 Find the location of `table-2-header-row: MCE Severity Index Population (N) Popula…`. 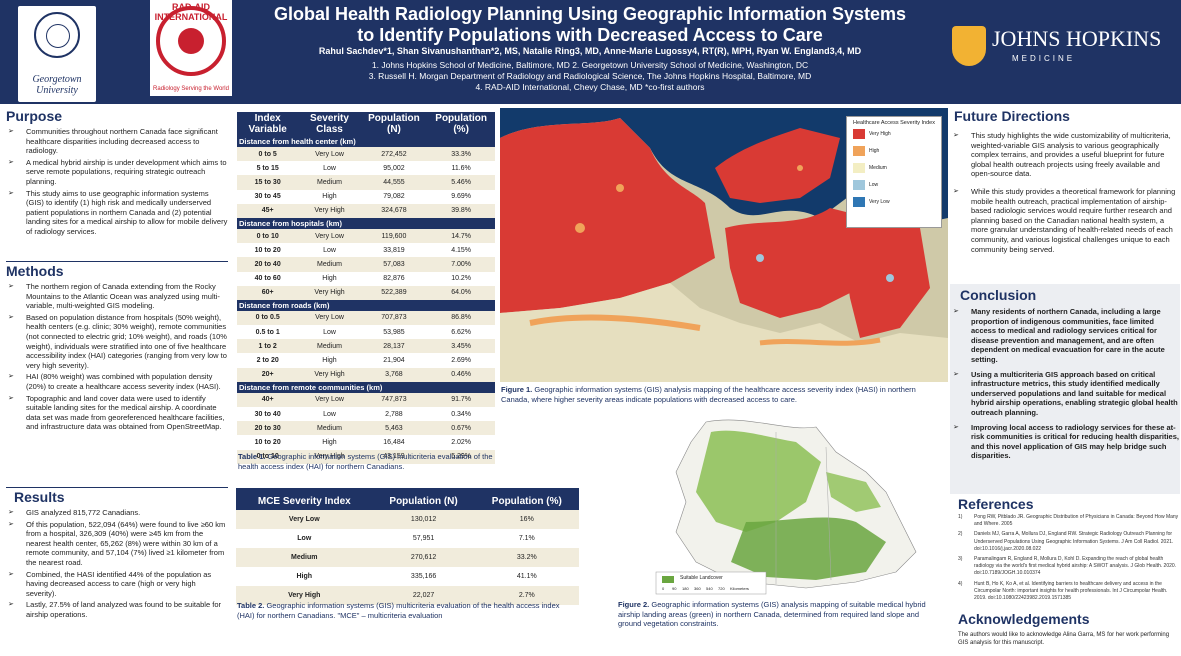

table-2-header-row: MCE Severity Index Population (N) Popula… is located at coordinates (407, 499).